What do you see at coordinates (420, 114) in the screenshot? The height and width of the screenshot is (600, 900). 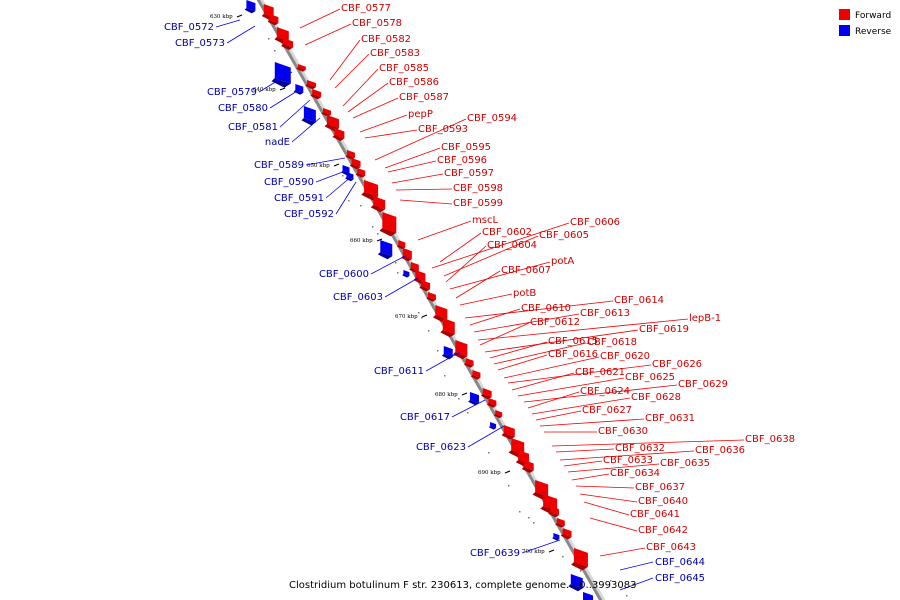 I see `gene-label-pepp: pepP` at bounding box center [420, 114].